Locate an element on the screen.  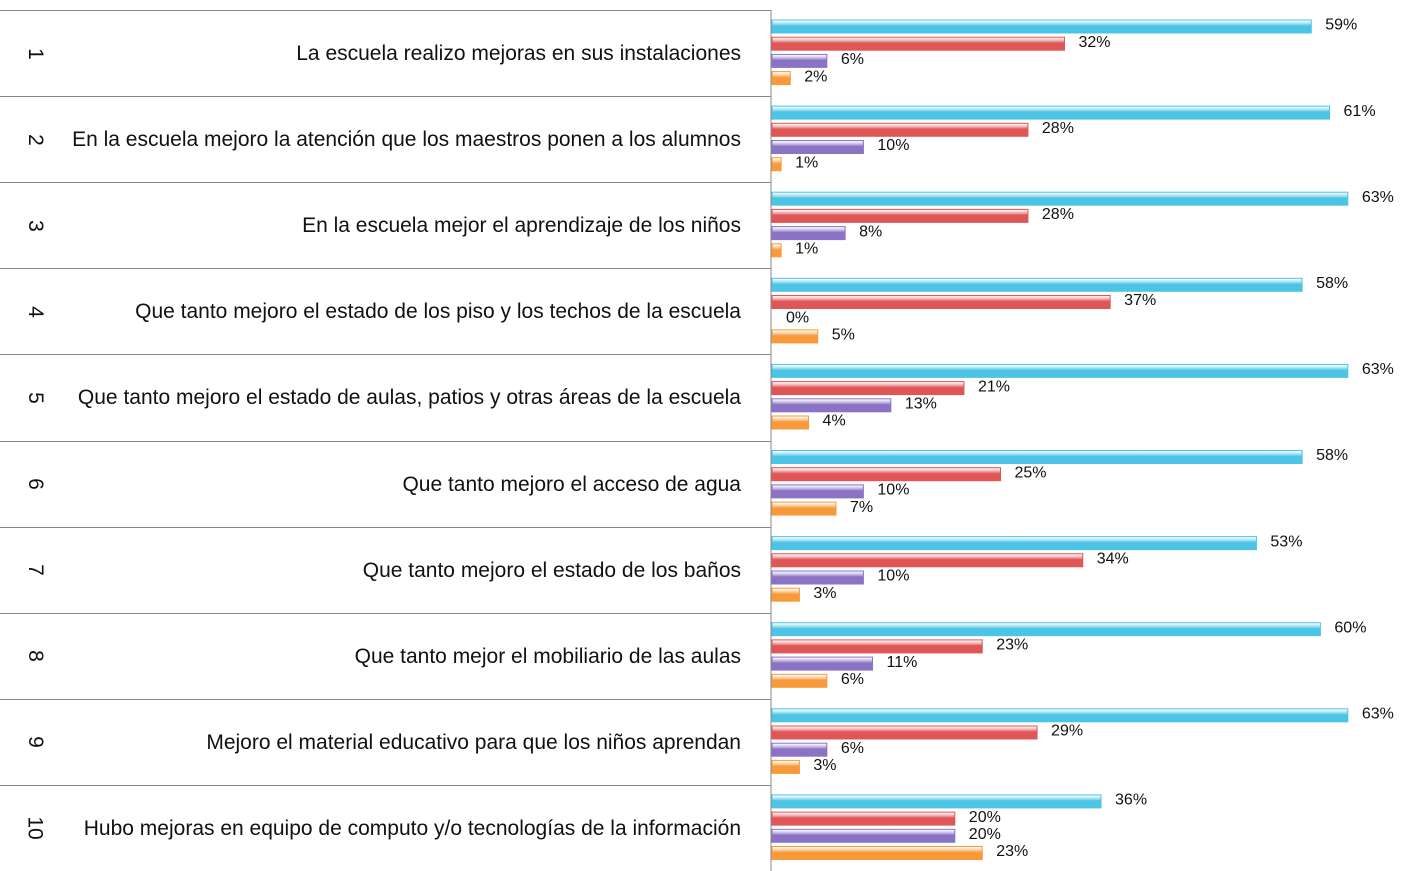
data-label: 5% is located at coordinates (843, 335).